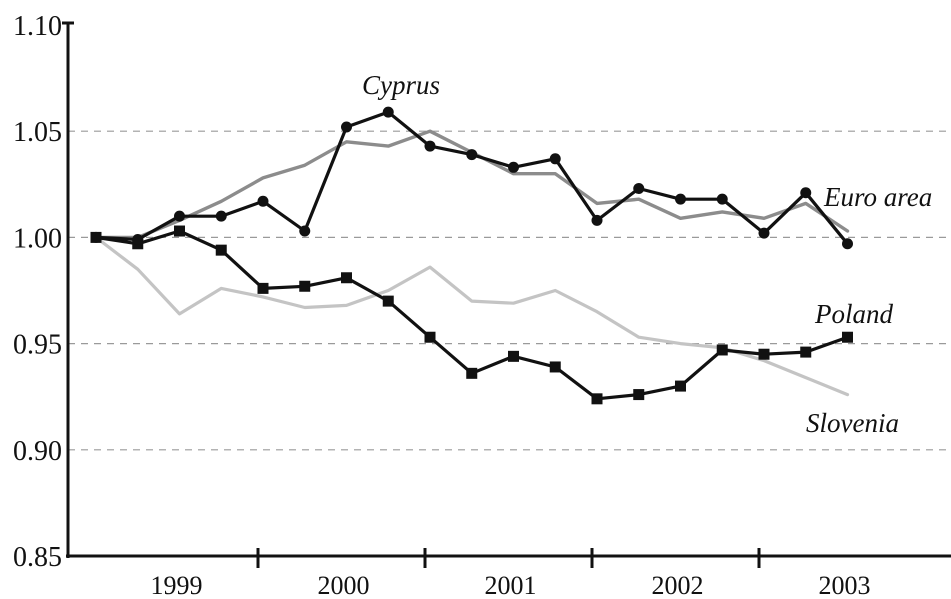 The width and height of the screenshot is (951, 599). What do you see at coordinates (845, 585) in the screenshot?
I see `x-tick-label: 2003` at bounding box center [845, 585].